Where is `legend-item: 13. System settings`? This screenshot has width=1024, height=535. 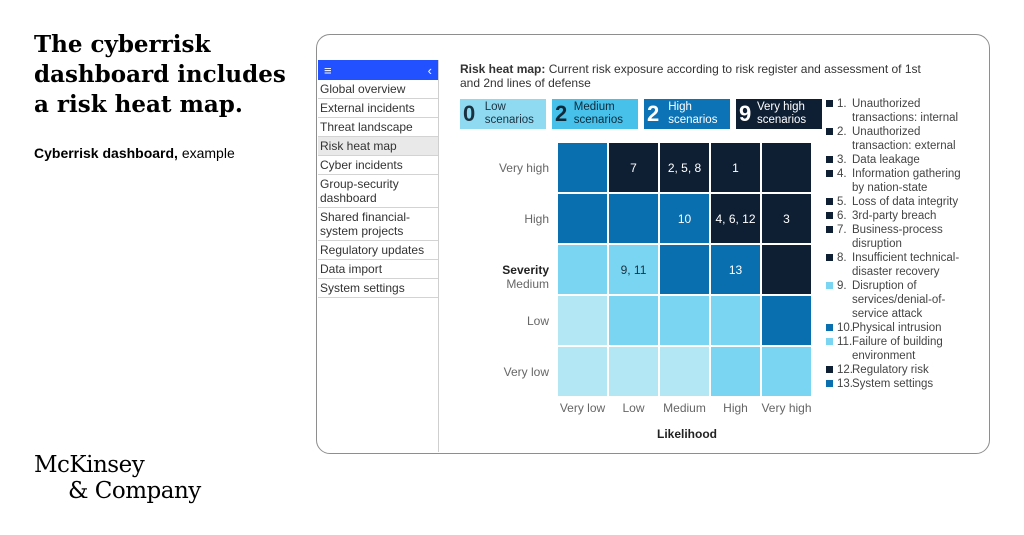
legend-item: 13. System settings is located at coordinates (901, 384).